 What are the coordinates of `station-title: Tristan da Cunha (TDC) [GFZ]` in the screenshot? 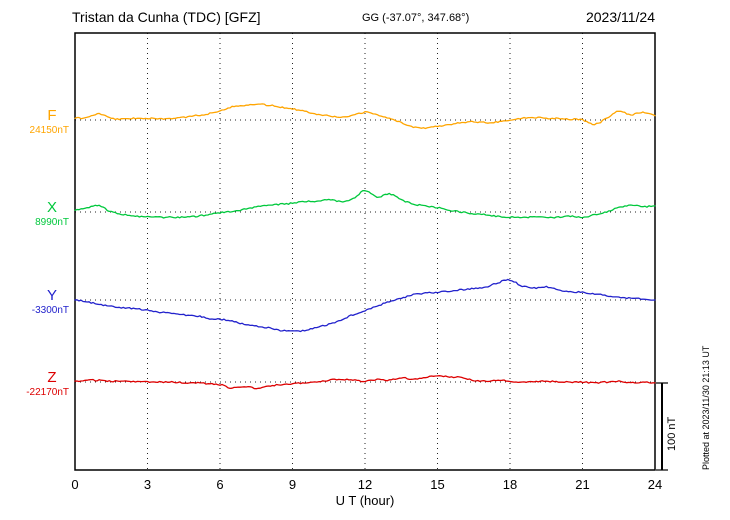 It's located at (166, 17).